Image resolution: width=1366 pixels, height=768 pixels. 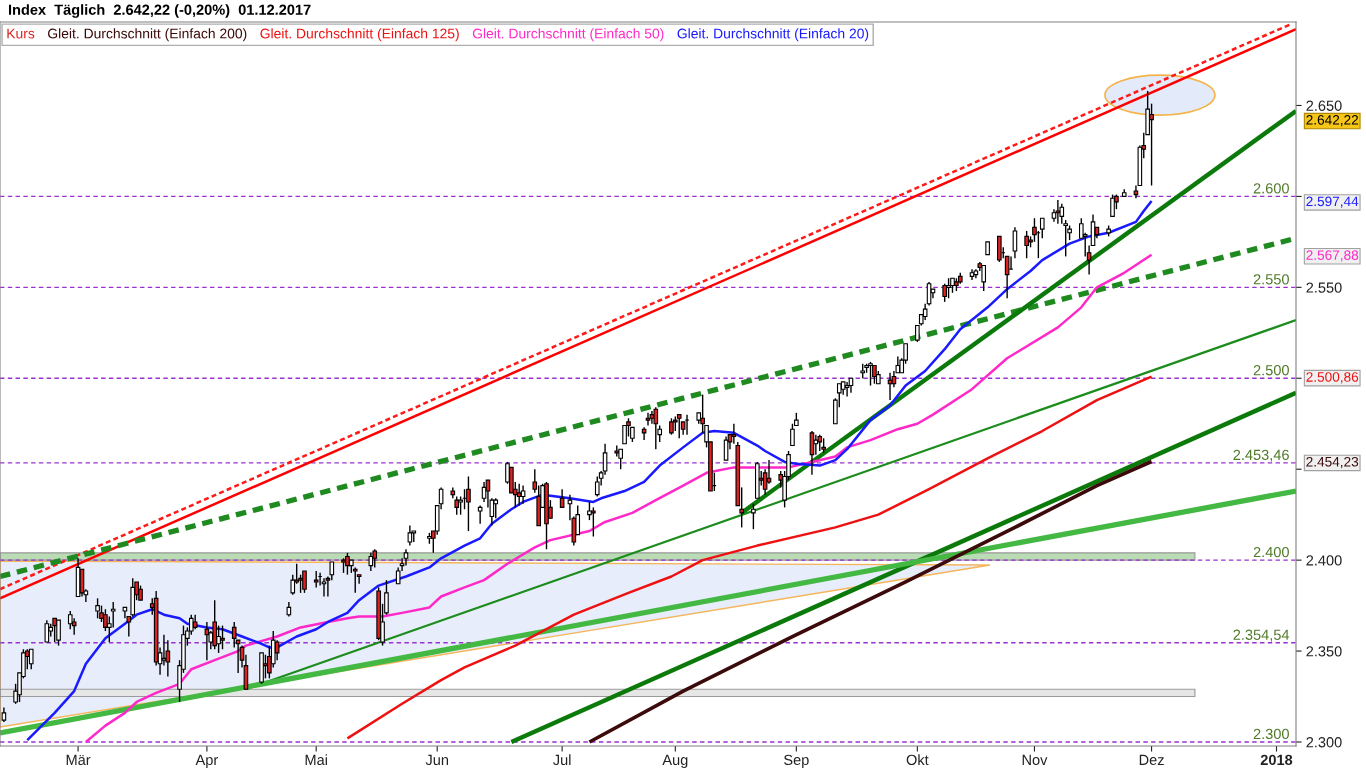 What do you see at coordinates (1261, 635) in the screenshot?
I see `ref-line-label: 2.354,54` at bounding box center [1261, 635].